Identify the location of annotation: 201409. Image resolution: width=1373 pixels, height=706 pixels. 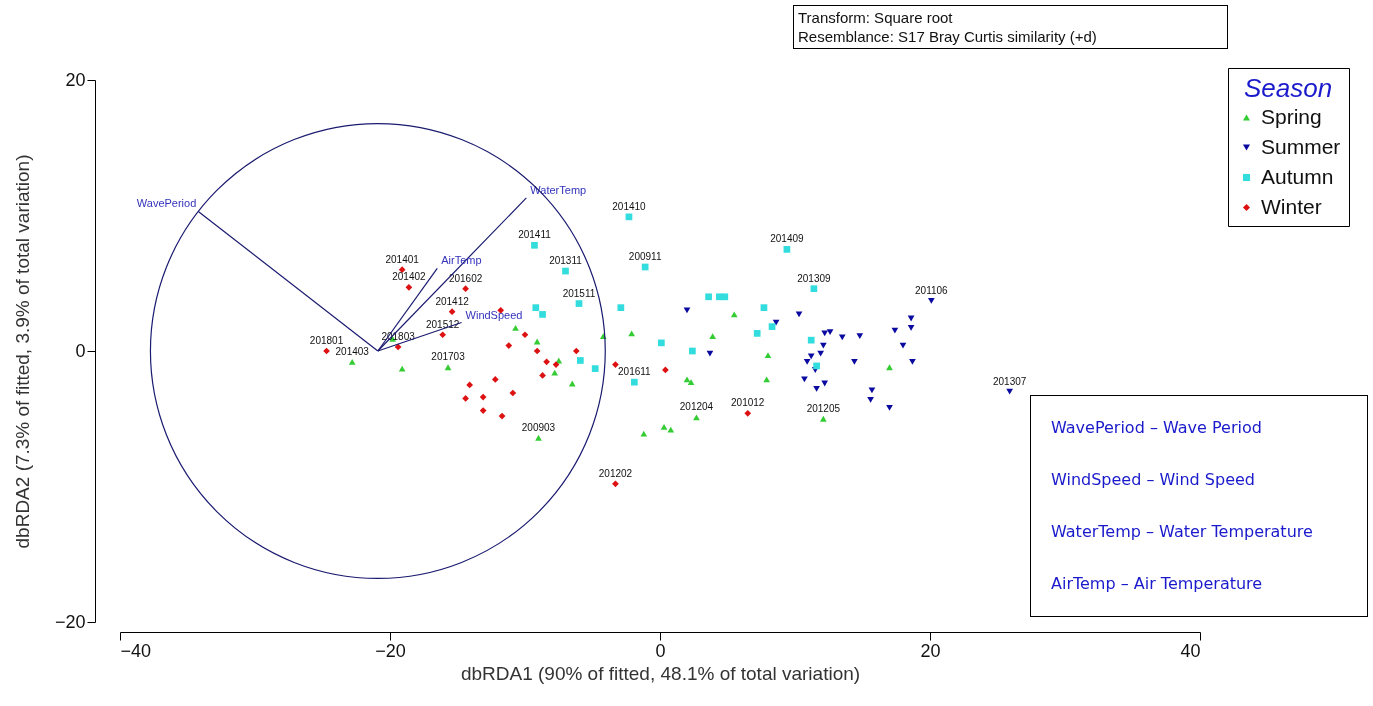
(787, 239).